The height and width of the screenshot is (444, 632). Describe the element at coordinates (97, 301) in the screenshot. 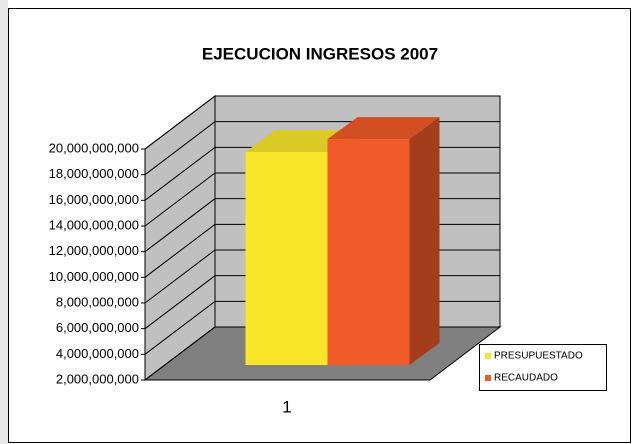

I see `y-tick-label: 8,000,000,000` at that location.